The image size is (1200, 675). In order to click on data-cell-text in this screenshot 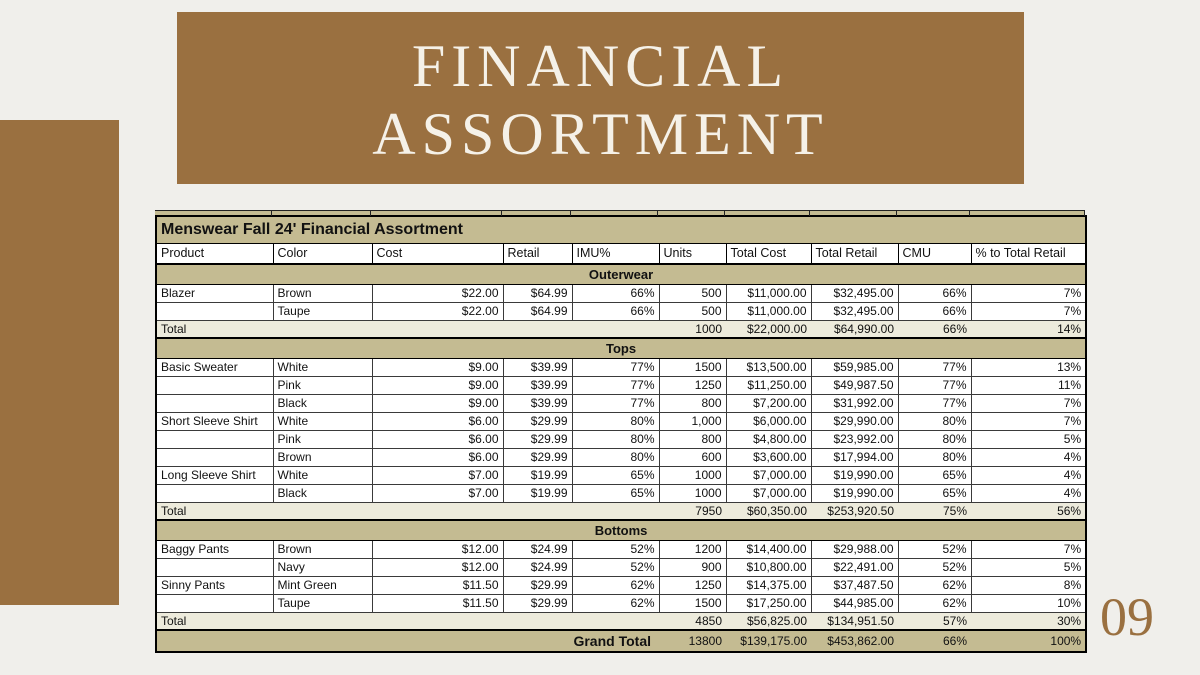, I will do `click(214, 403)`.